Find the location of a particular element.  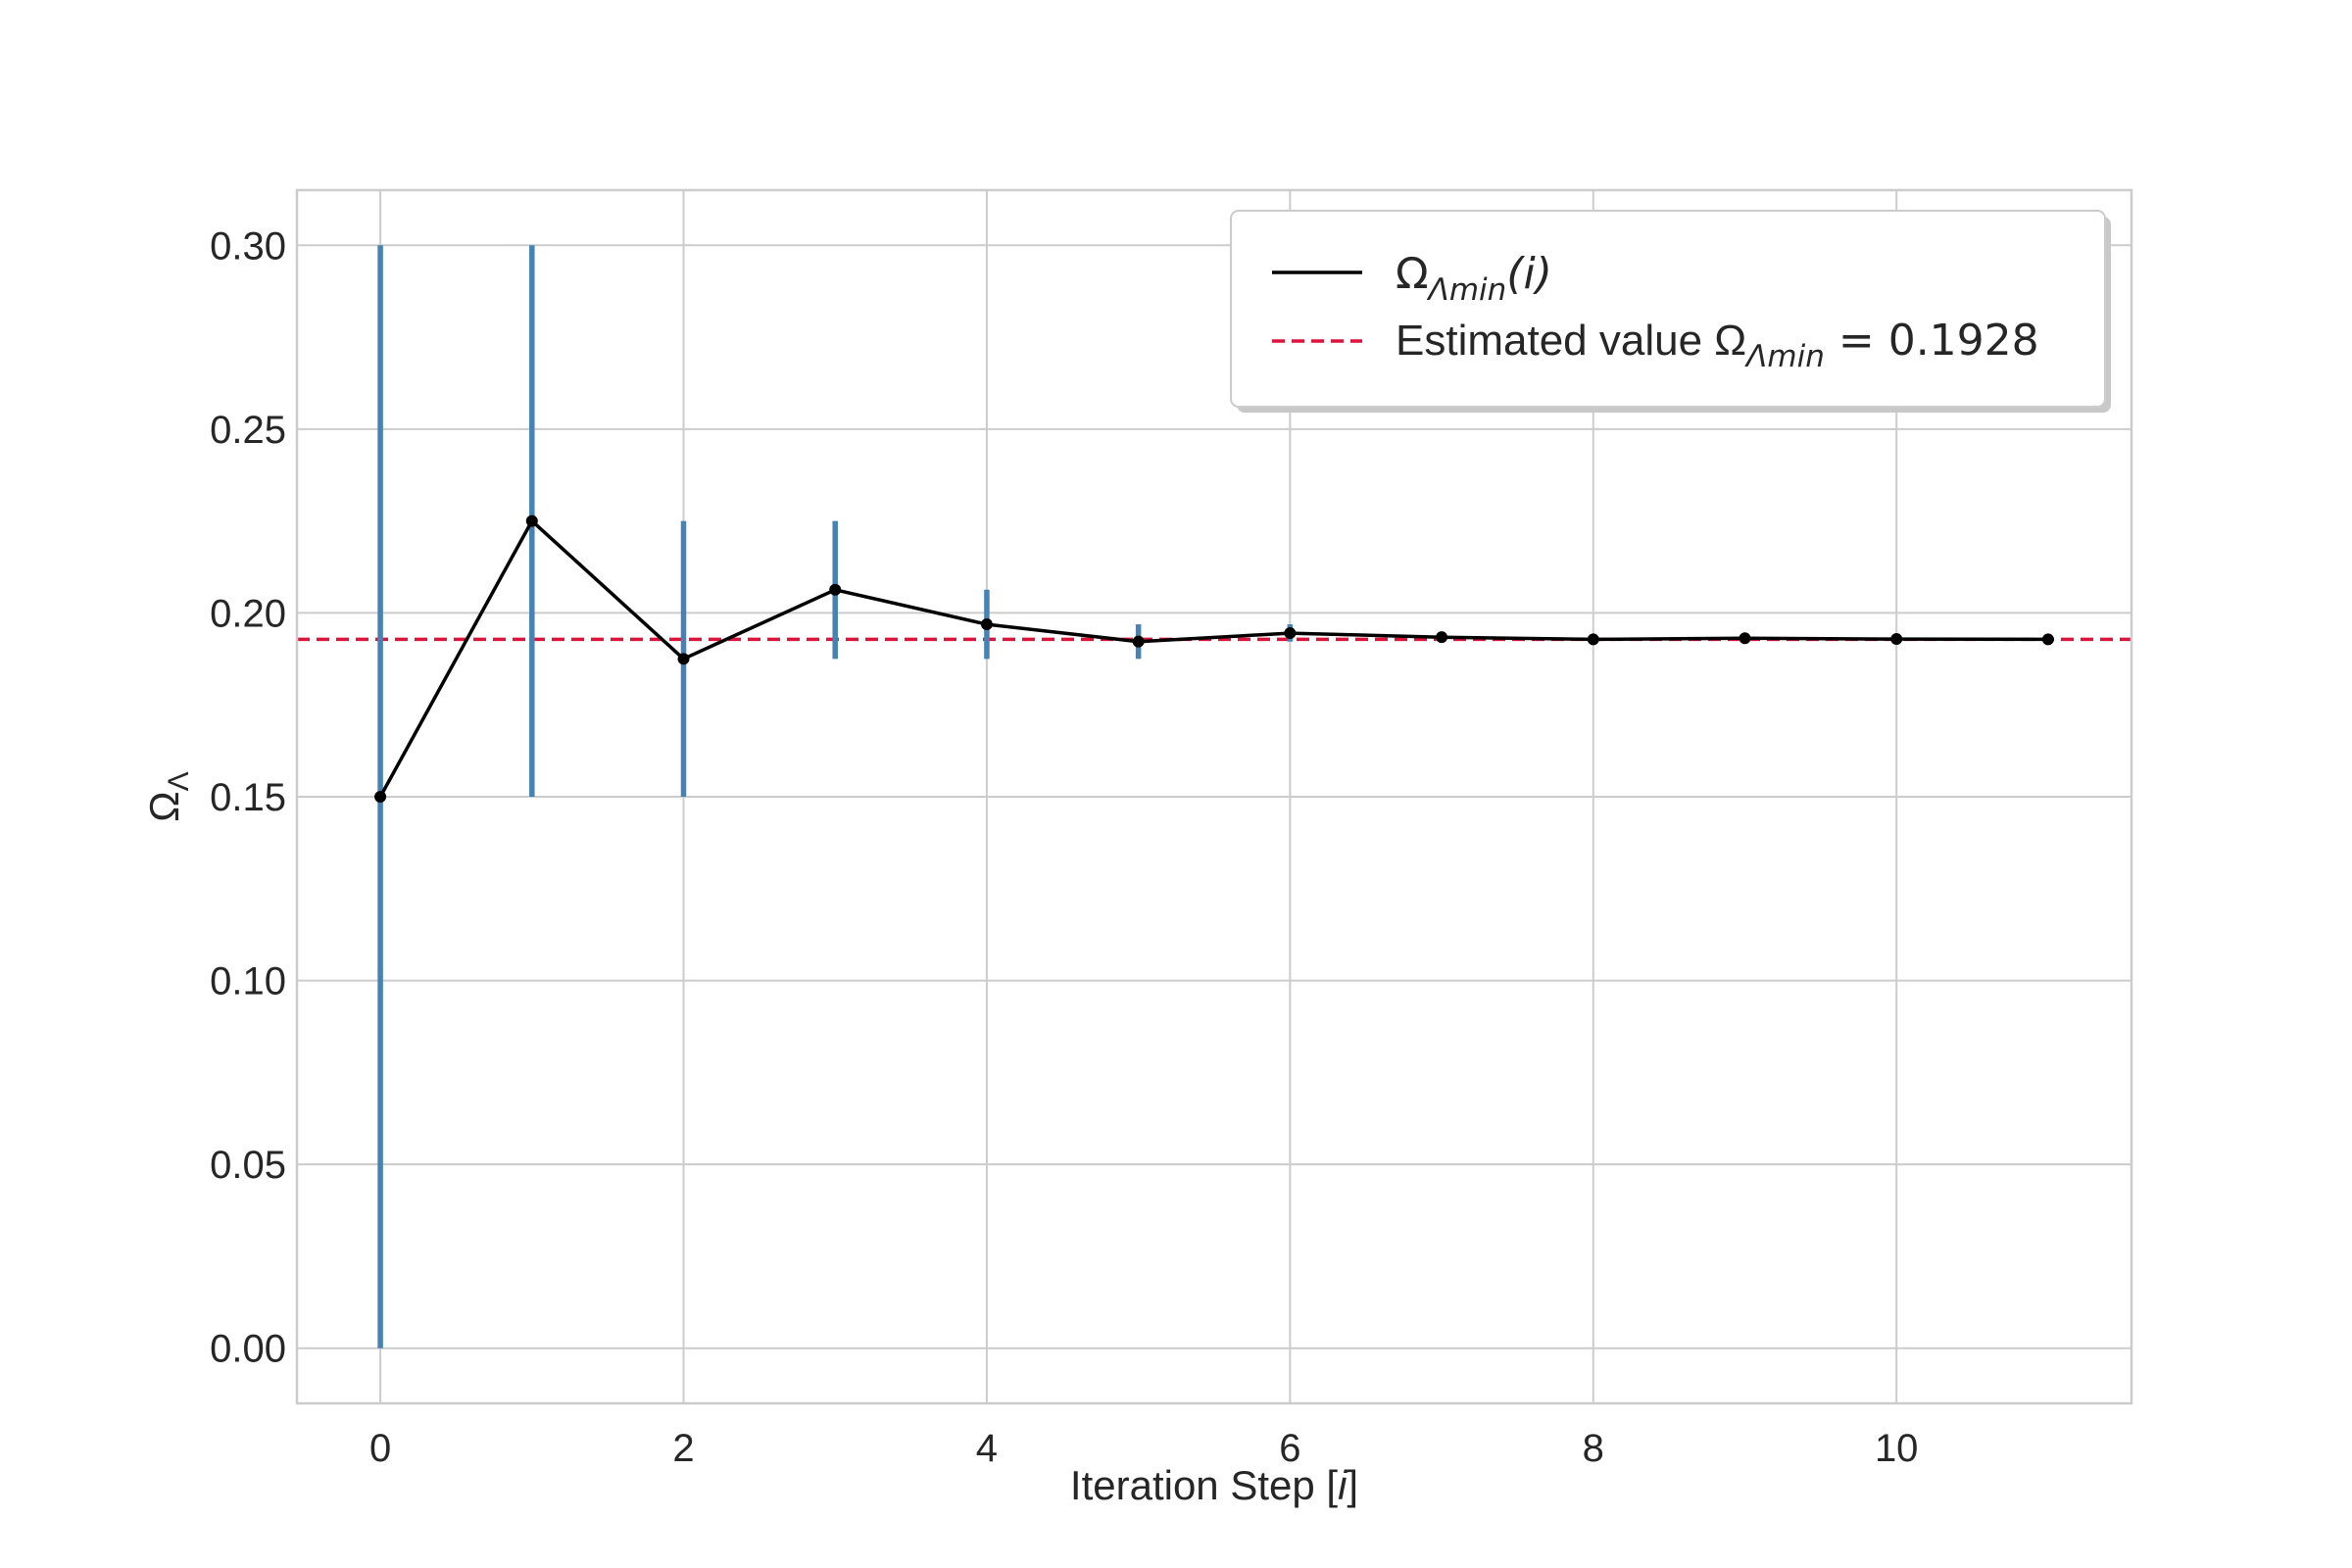

x-tick-label: 10 is located at coordinates (1897, 1448).